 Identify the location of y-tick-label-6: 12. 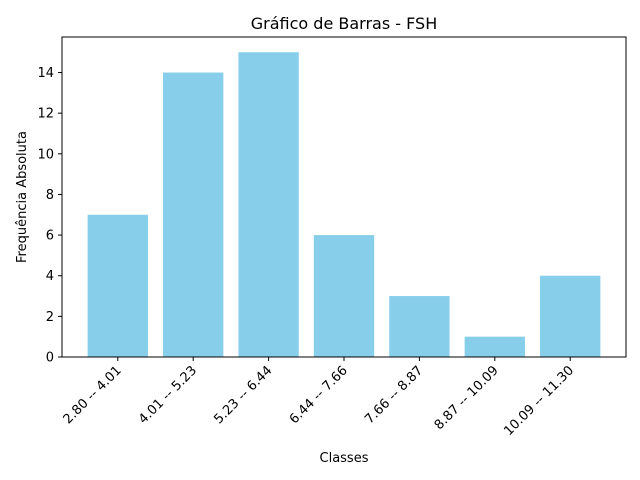
(45, 114).